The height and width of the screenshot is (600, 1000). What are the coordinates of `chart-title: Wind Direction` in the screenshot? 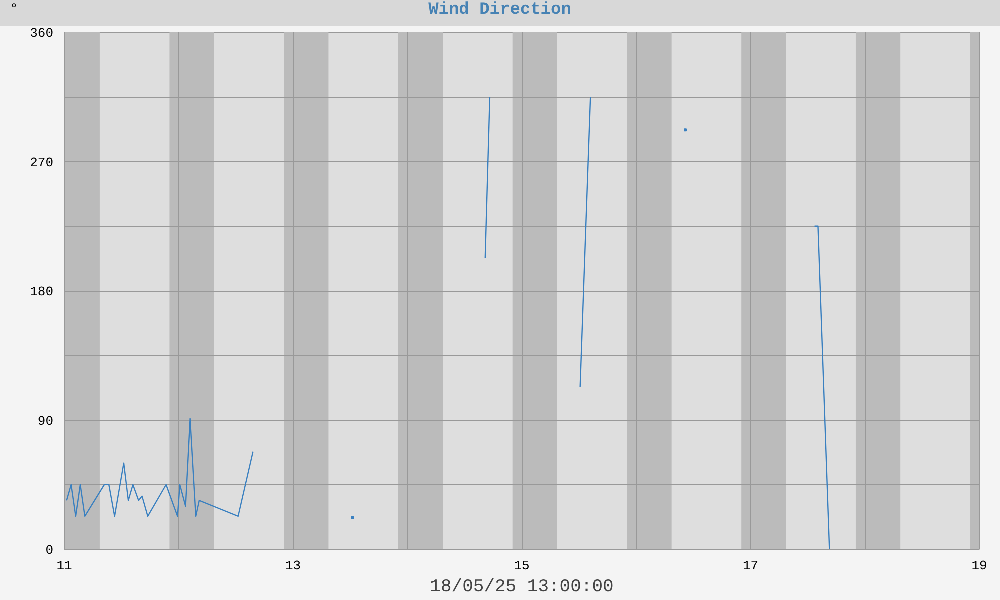 It's located at (500, 10).